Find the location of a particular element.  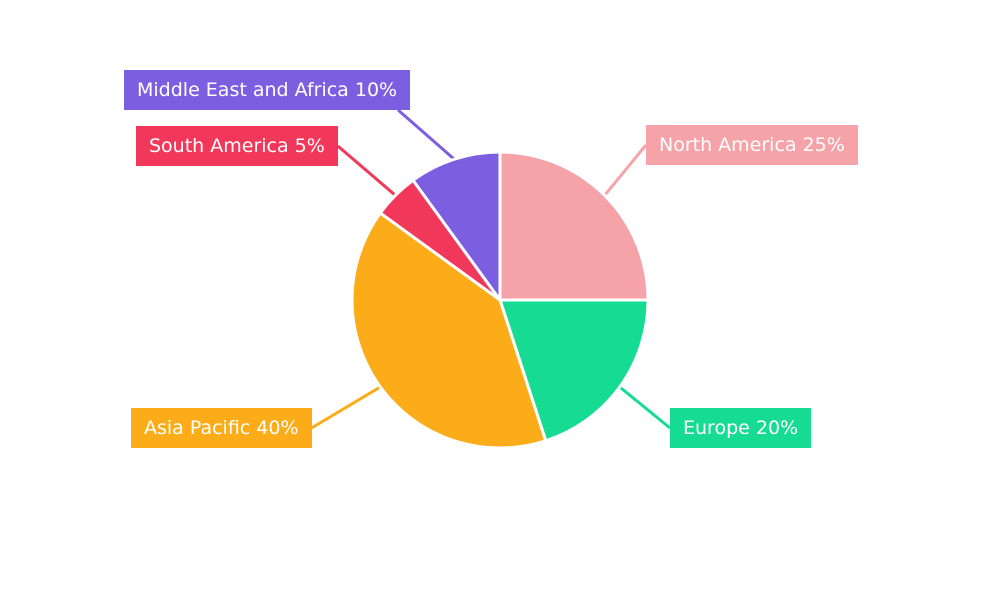

pie-slice-europe is located at coordinates (574, 370).